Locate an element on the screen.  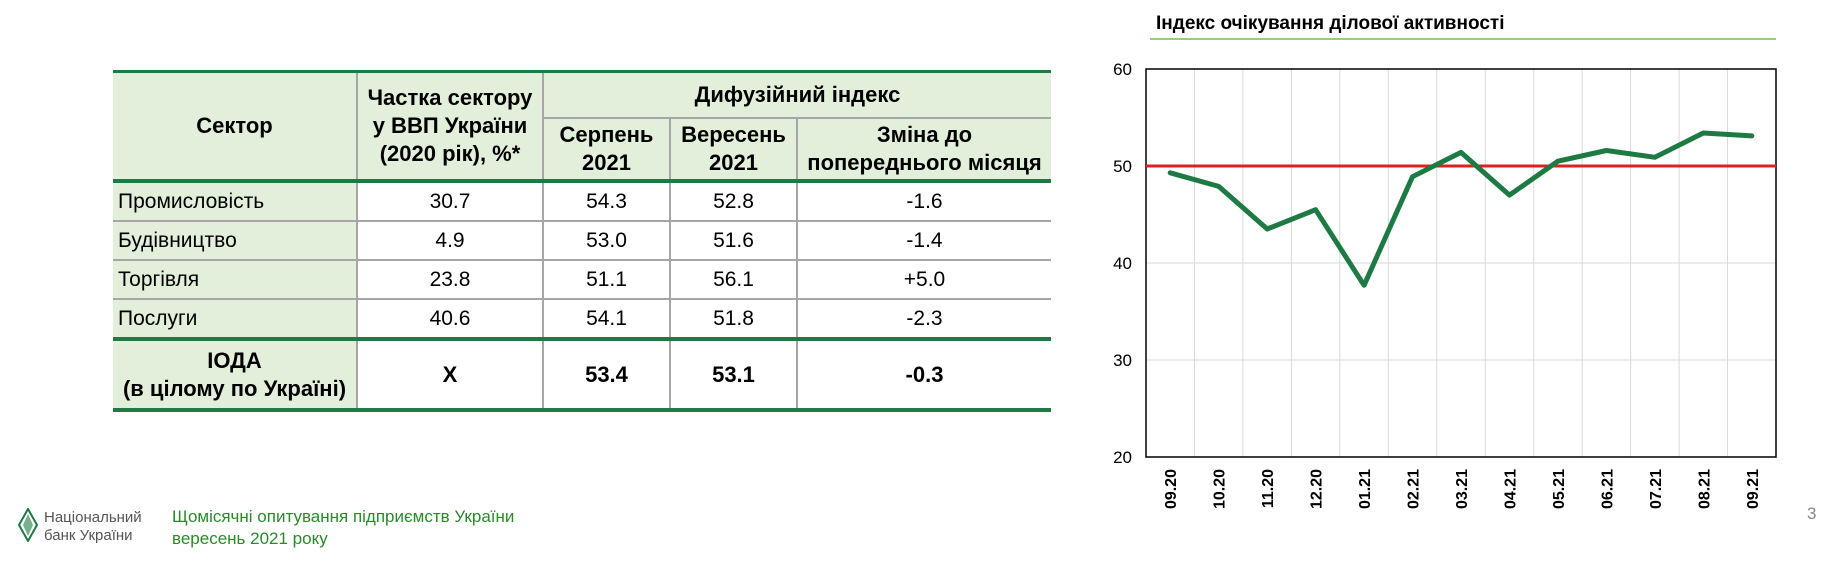
row-share: 4.9 is located at coordinates (450, 240).